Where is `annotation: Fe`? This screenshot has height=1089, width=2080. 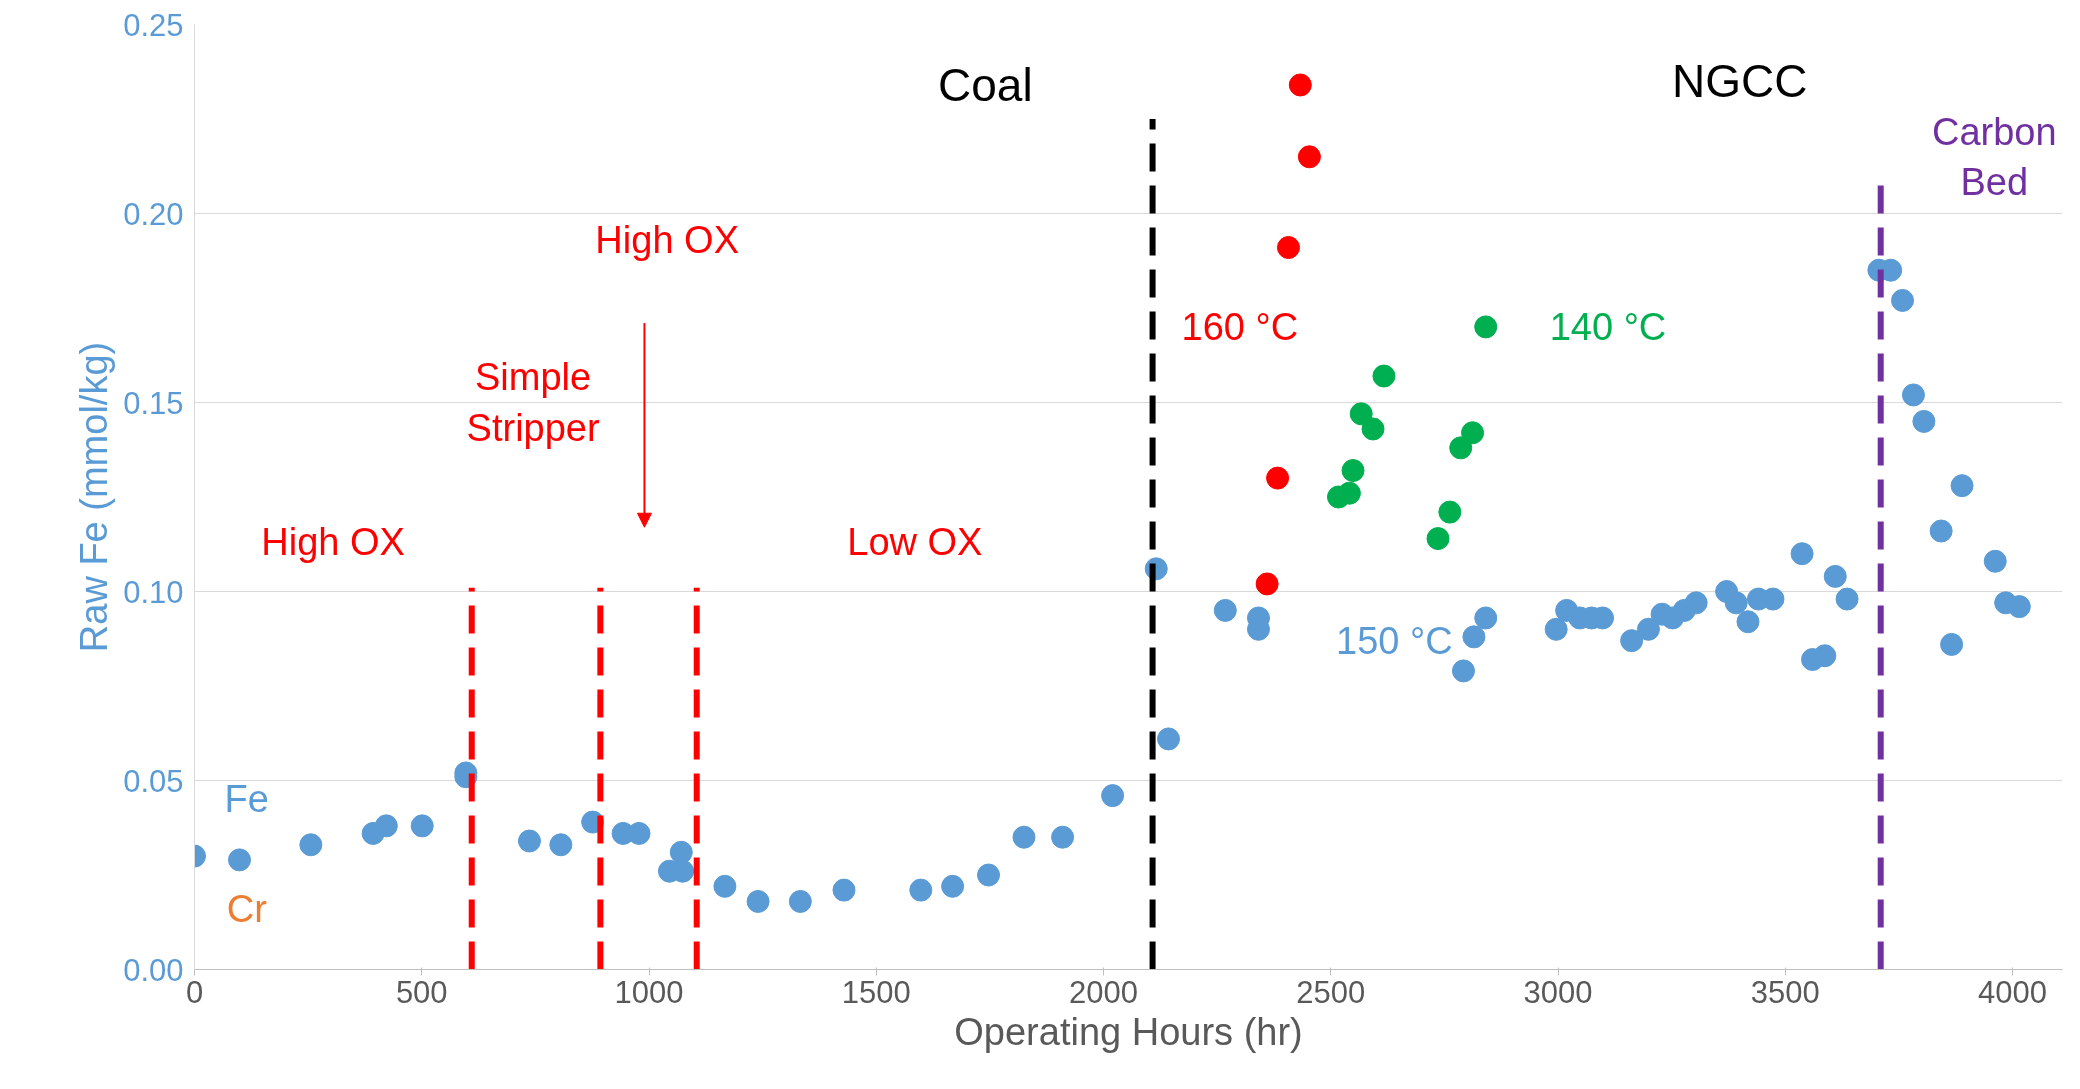 annotation: Fe is located at coordinates (246, 799).